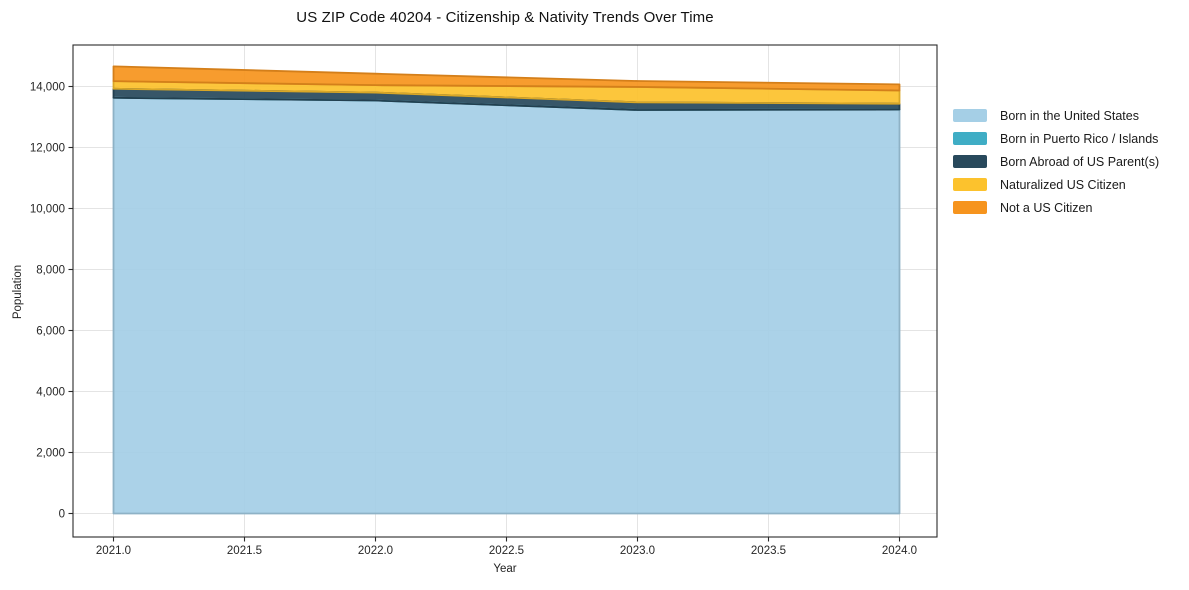  Describe the element at coordinates (1069, 115) in the screenshot. I see `legend-label: Born in the United States` at that location.